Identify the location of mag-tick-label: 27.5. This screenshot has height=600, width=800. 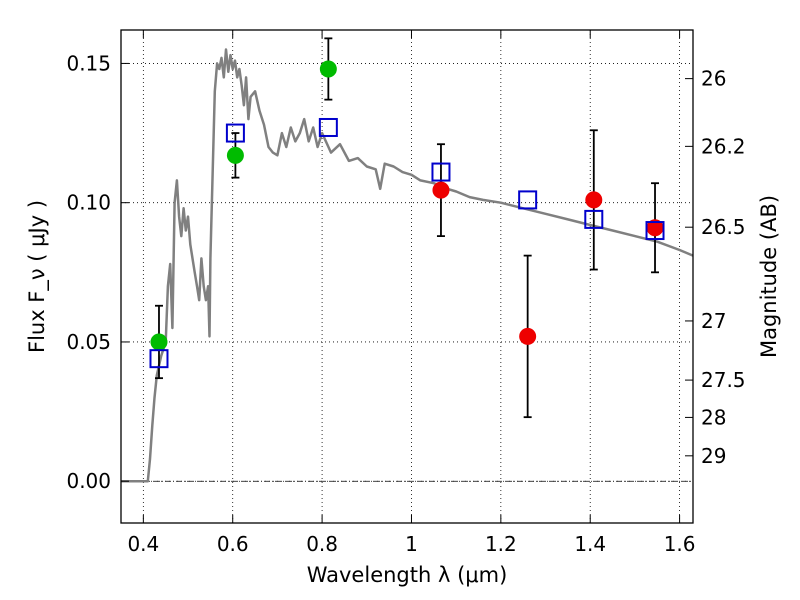
(723, 380).